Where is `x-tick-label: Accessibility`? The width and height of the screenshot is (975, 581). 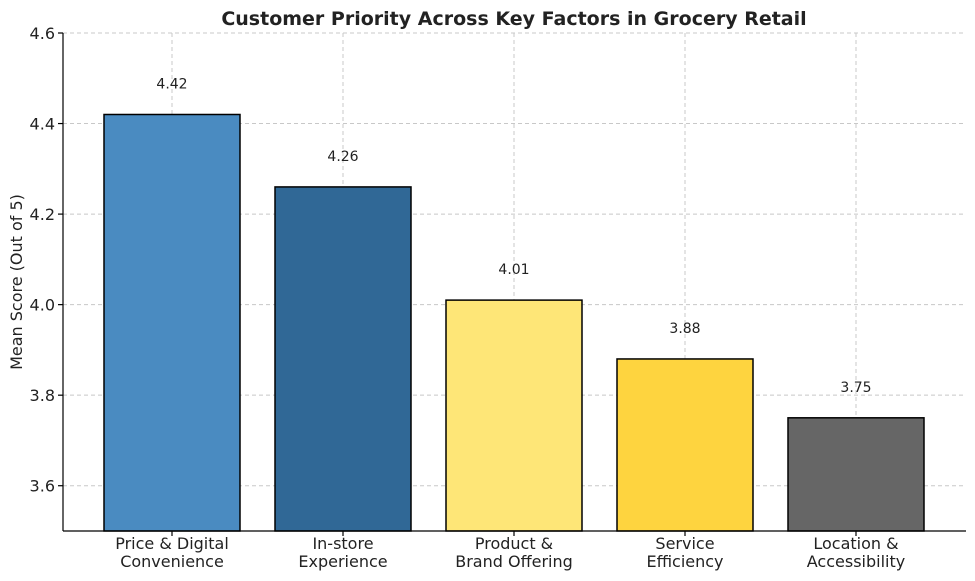
x-tick-label: Accessibility is located at coordinates (856, 561).